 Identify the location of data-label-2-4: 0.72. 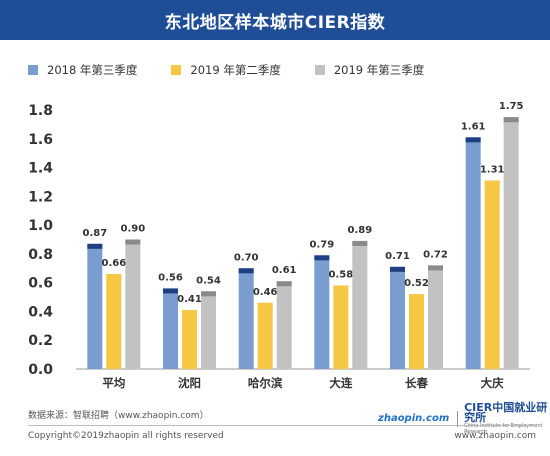
(435, 254).